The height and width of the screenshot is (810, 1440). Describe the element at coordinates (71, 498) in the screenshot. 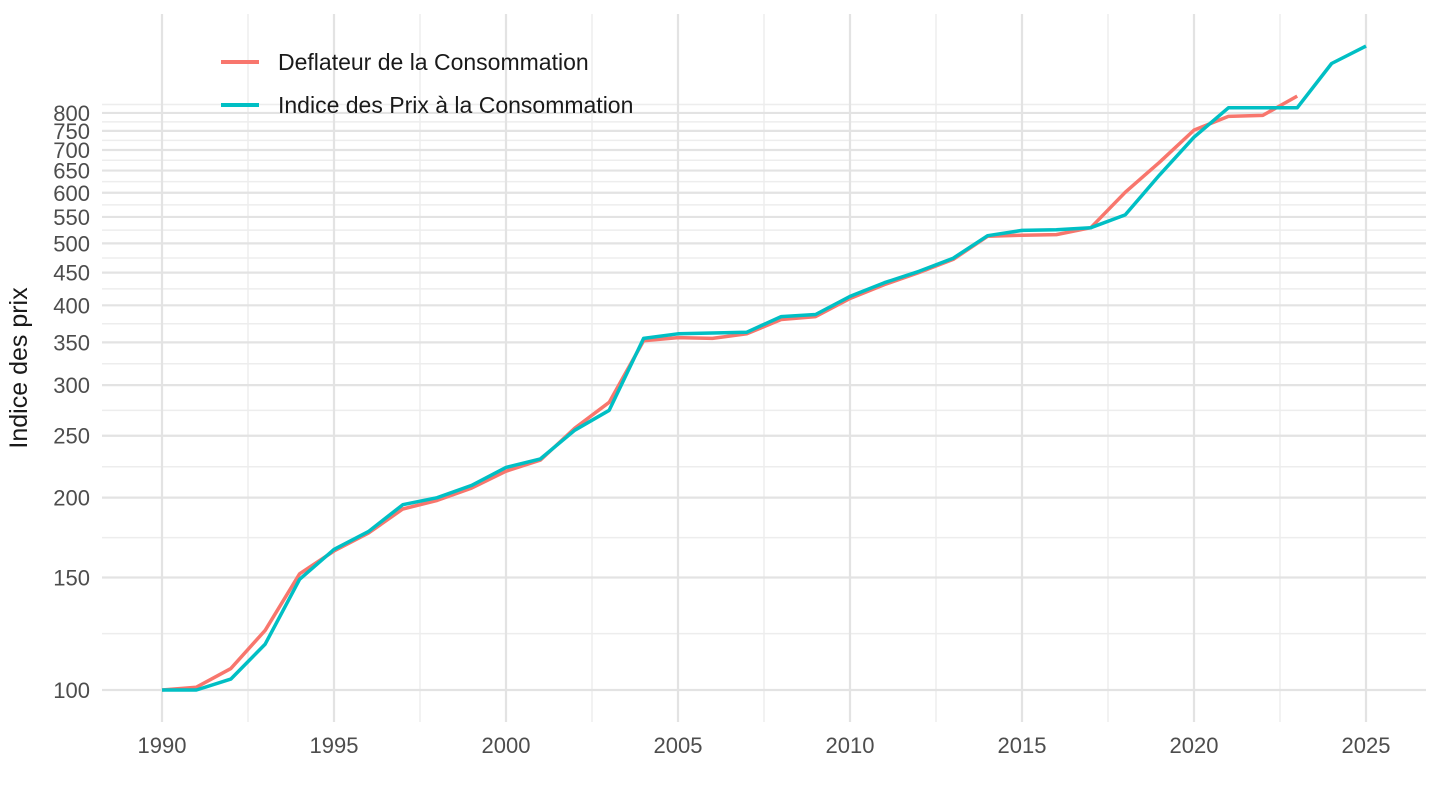

I see `y-tick-label: 200` at that location.